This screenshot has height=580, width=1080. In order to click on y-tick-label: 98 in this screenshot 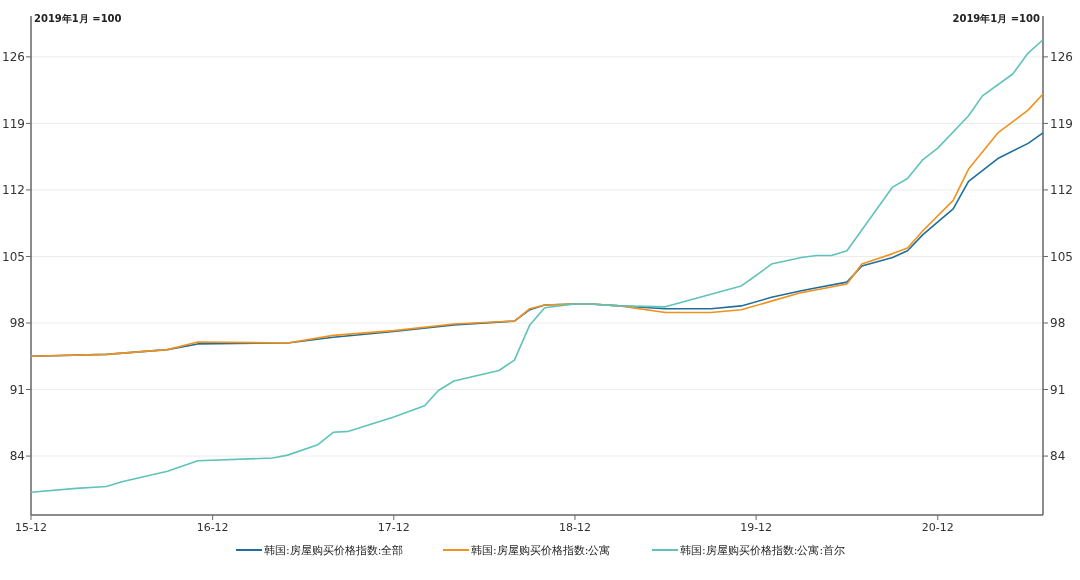, I will do `click(17, 323)`.